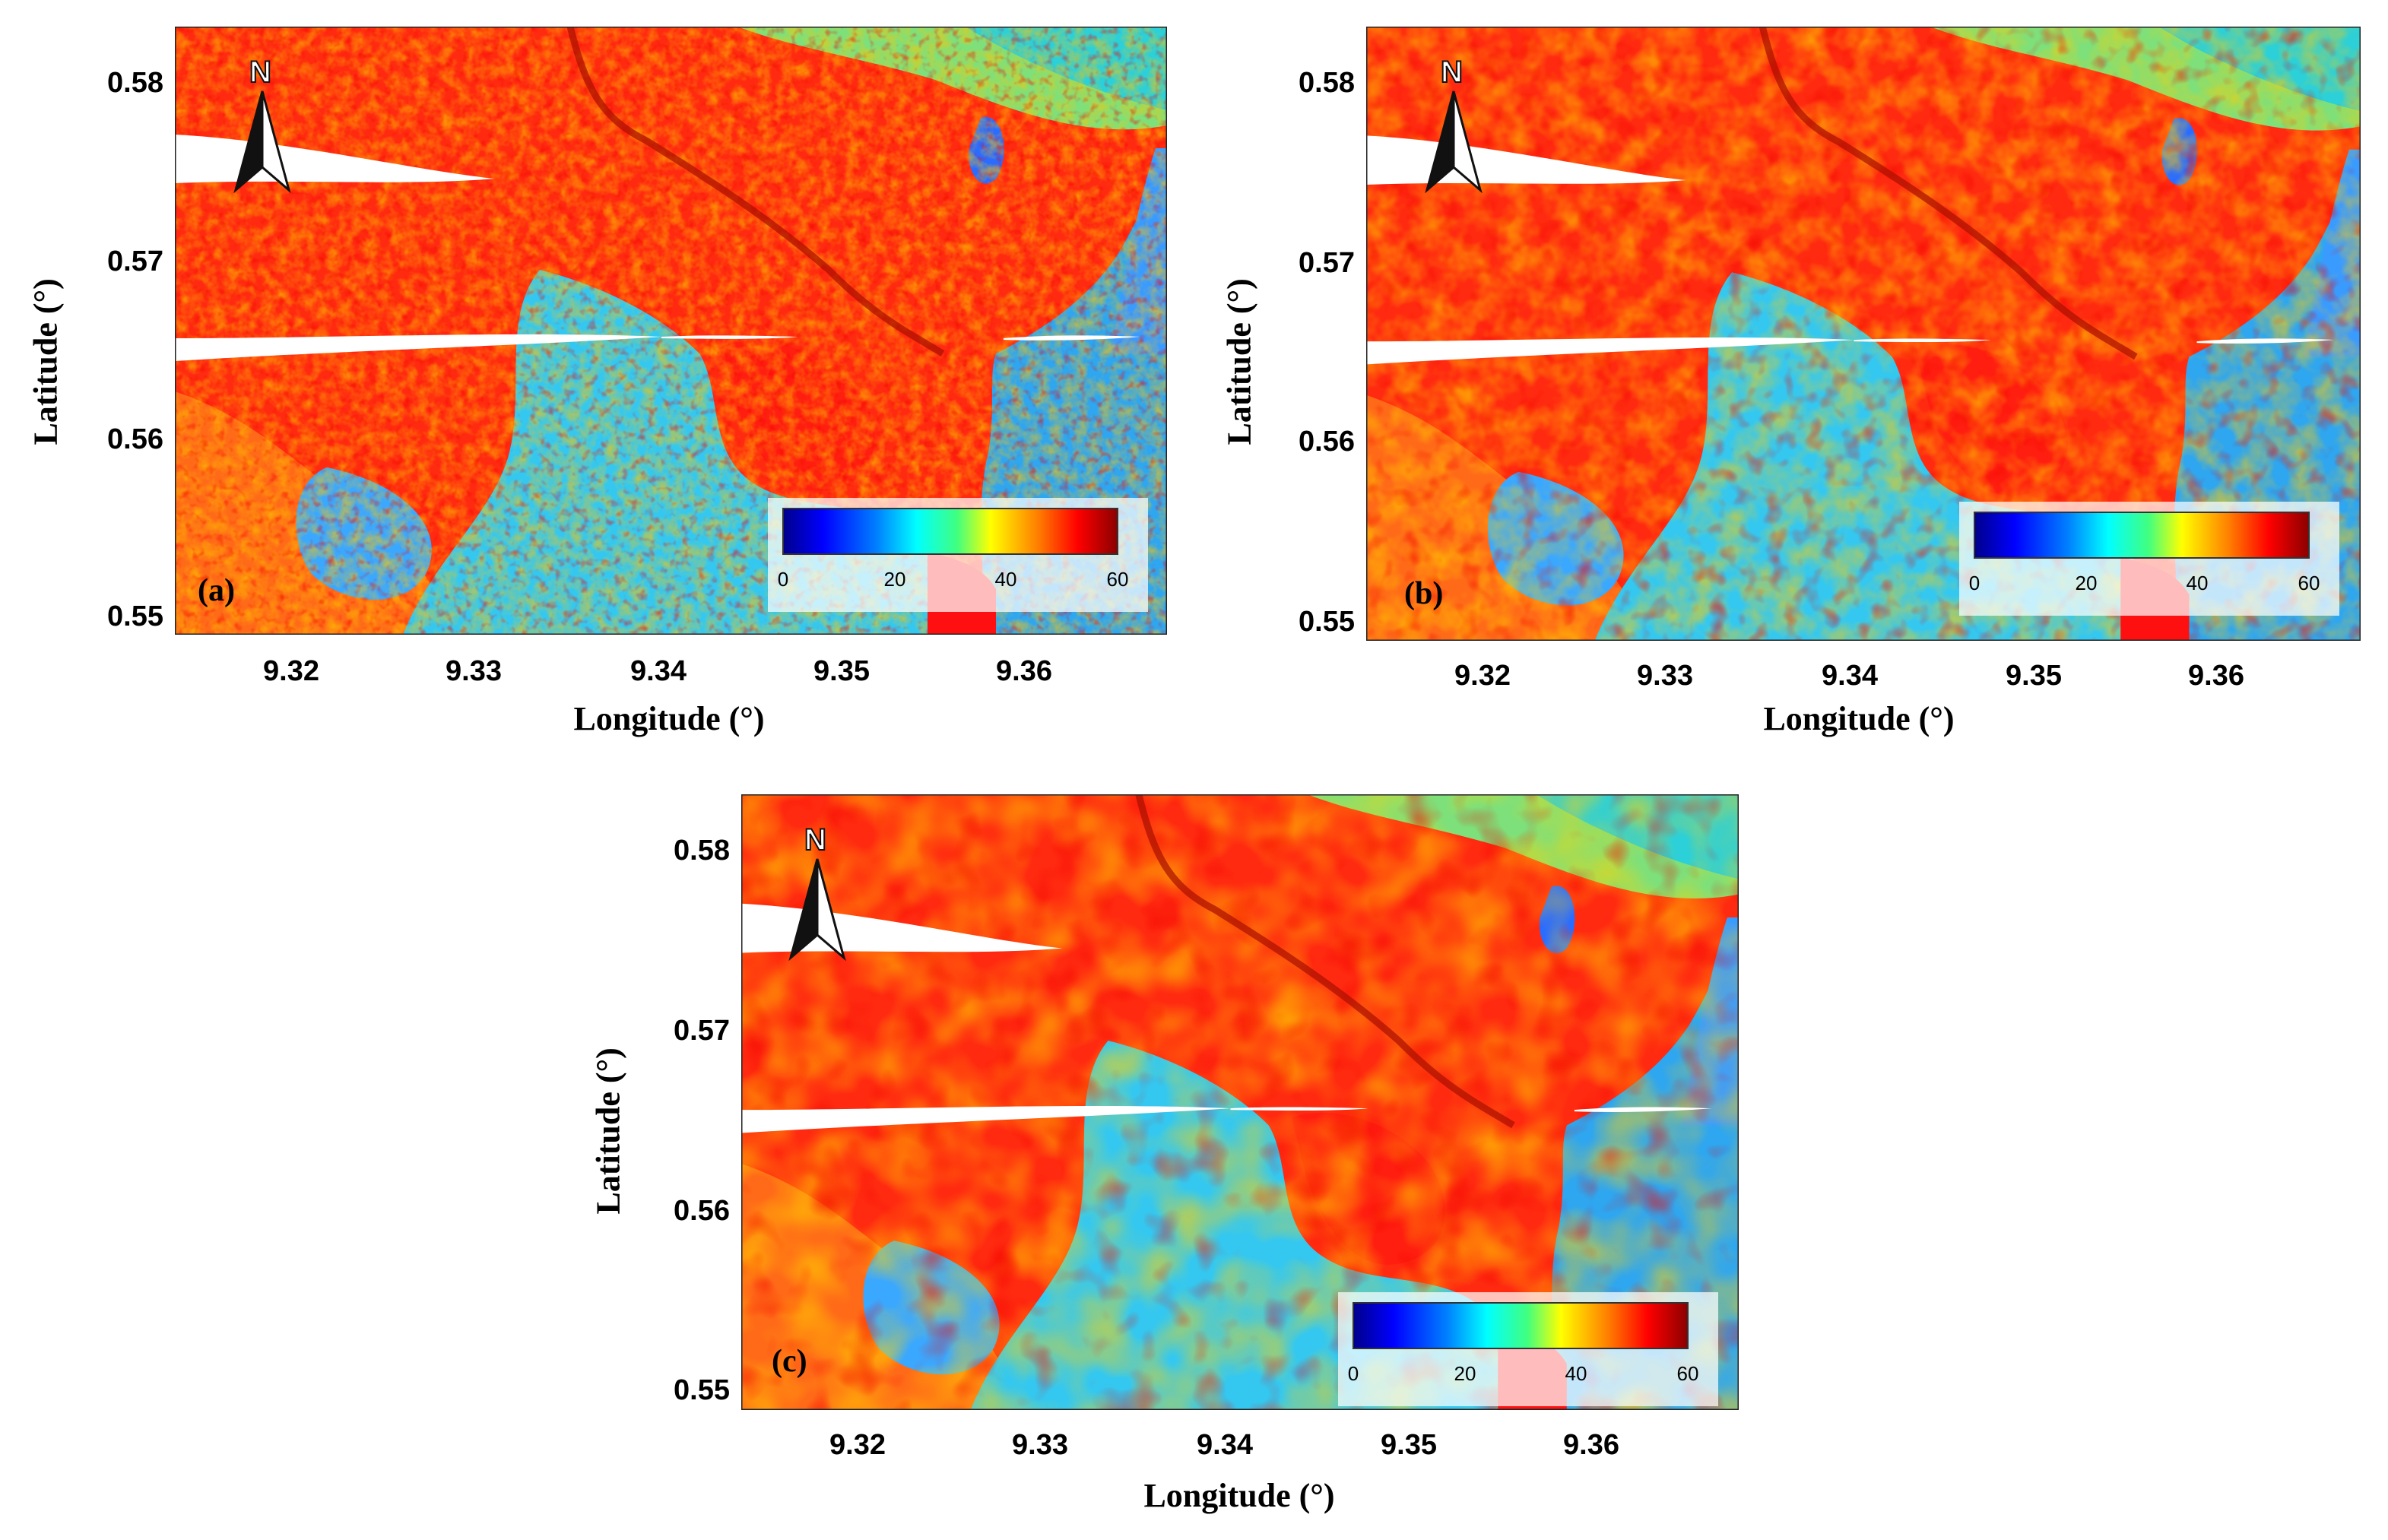 The image size is (2388, 1540). What do you see at coordinates (1424, 593) in the screenshot?
I see `panel-label: (b)` at bounding box center [1424, 593].